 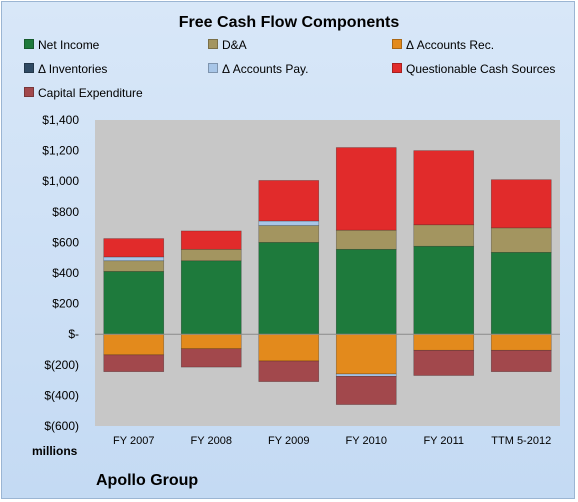 I want to click on y-tick-label: $(200), so click(x=61, y=365).